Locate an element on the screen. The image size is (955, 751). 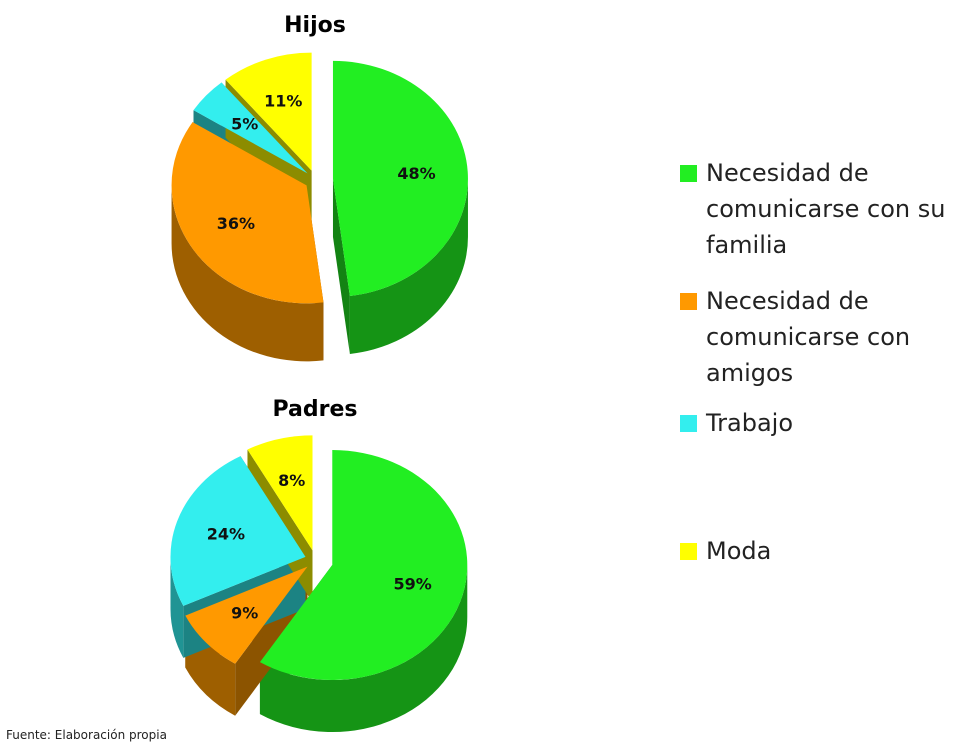
data-label: 11% is located at coordinates (283, 100).